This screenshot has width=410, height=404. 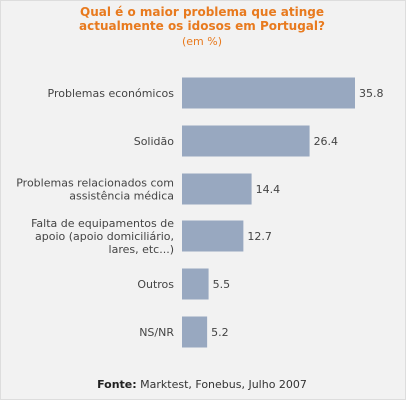 I want to click on category-label: Outros, so click(x=155, y=284).